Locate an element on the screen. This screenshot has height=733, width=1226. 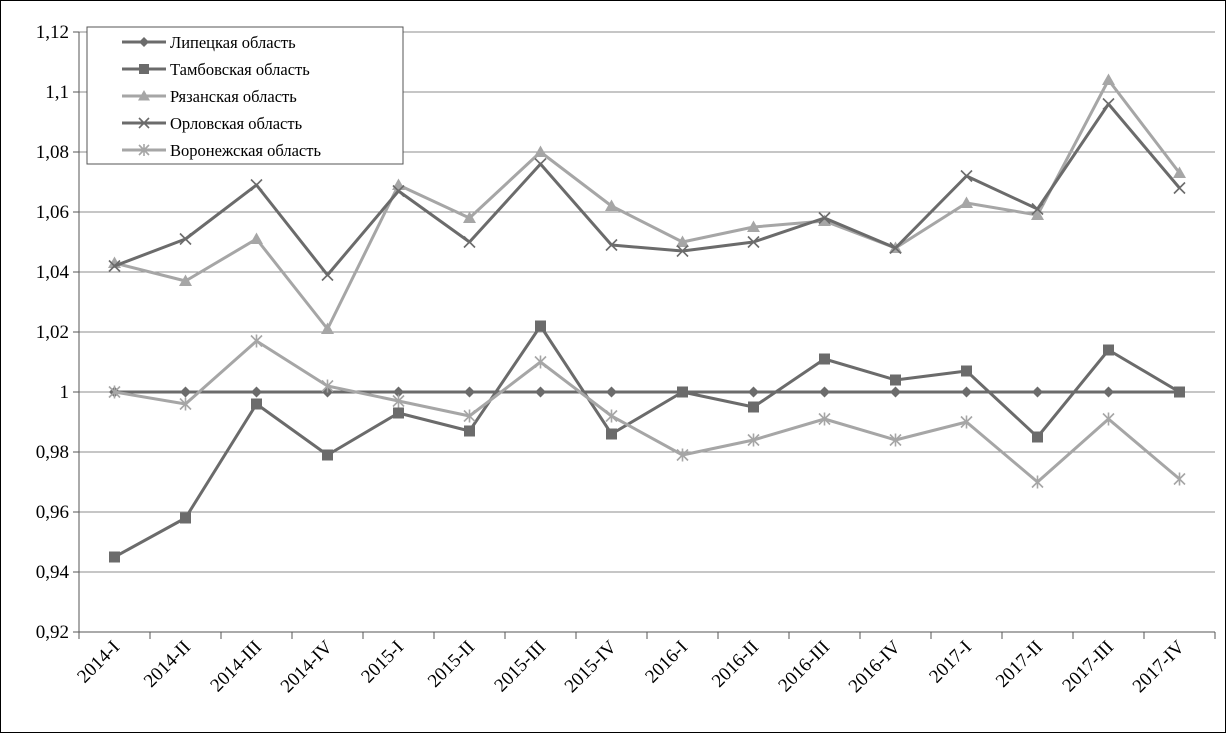
y-tick-label: 1,1 is located at coordinates (57, 92).